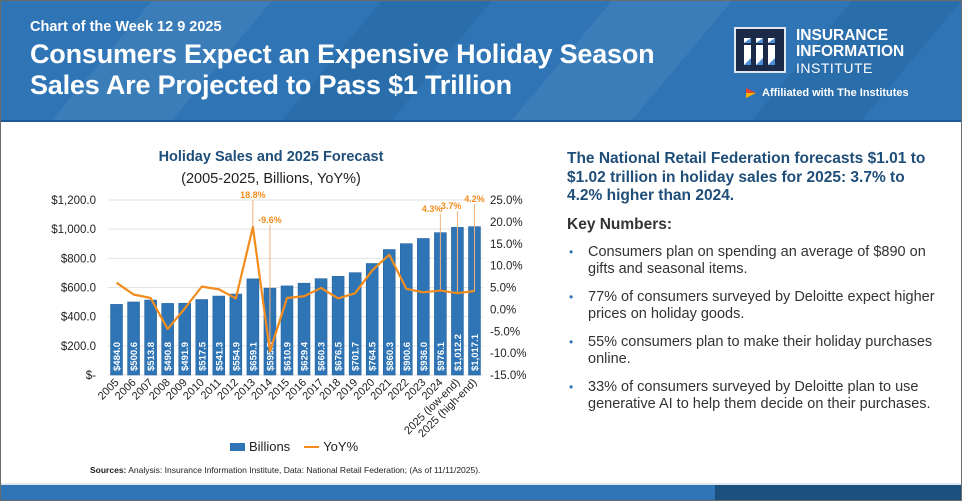 Image resolution: width=962 pixels, height=501 pixels. I want to click on y-right-tick-label: 25.0%, so click(506, 201).